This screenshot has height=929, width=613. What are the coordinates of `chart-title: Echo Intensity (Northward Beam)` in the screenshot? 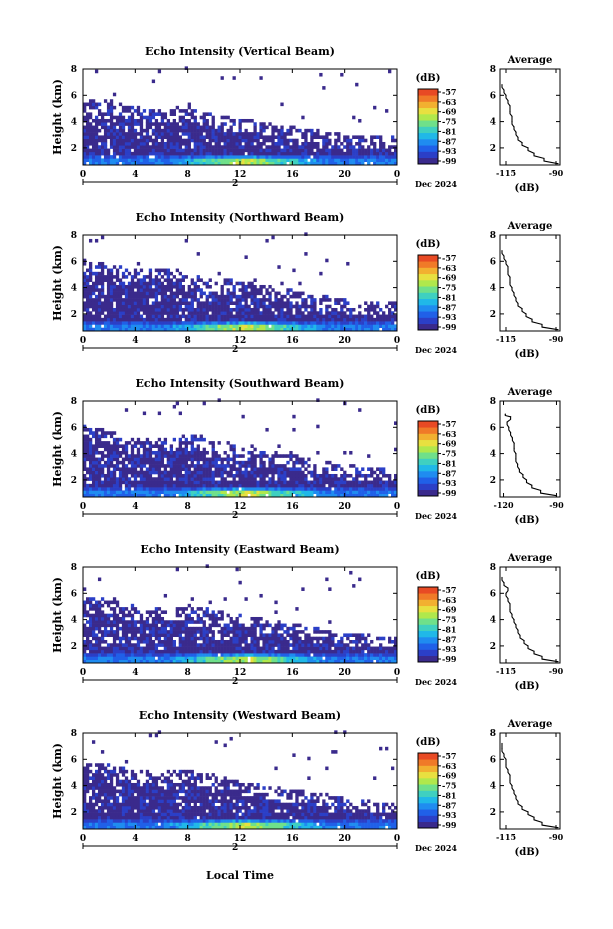 It's located at (240, 217).